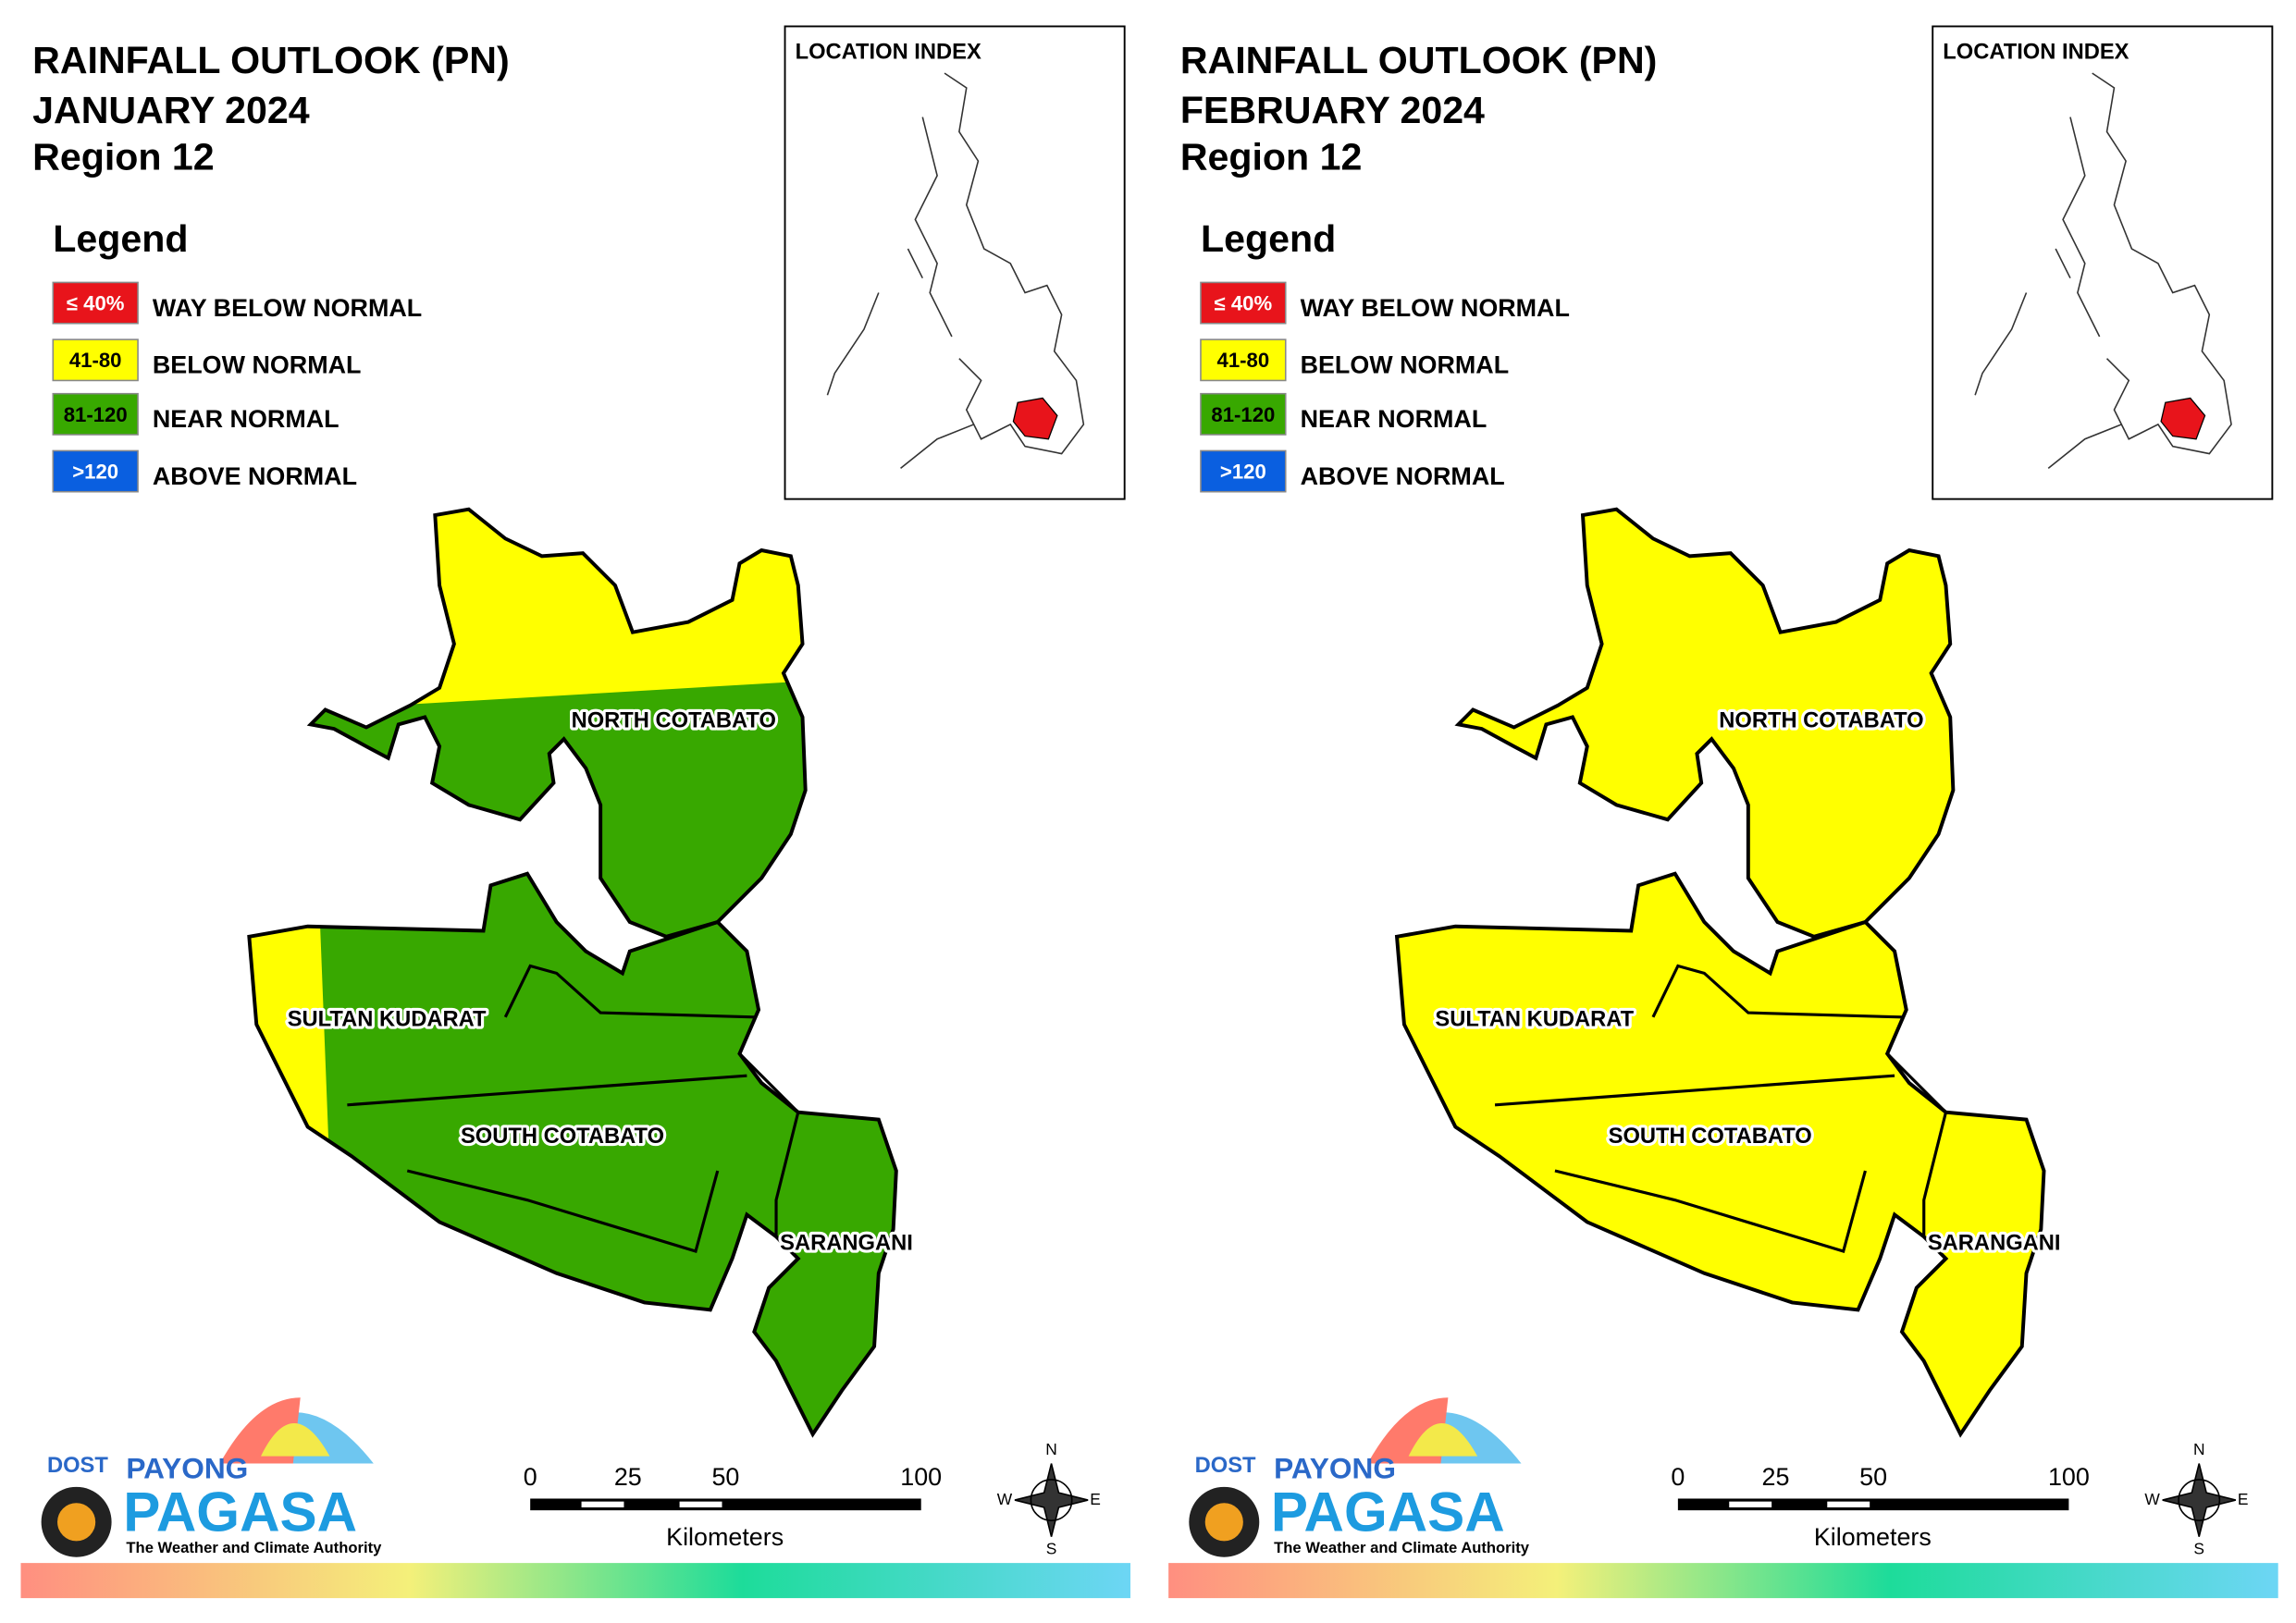 This screenshot has height=1623, width=2296. Describe the element at coordinates (171, 110) in the screenshot. I see `map-title: JANUARY 2024` at that location.